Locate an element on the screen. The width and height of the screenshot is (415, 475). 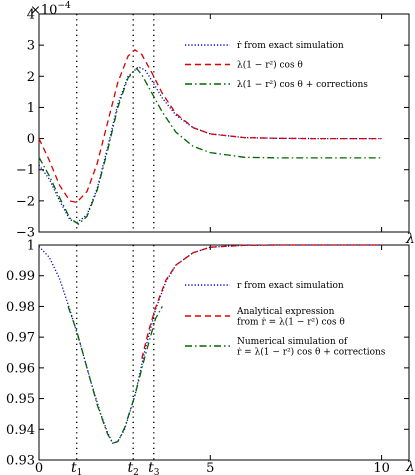
y-tick-label: 0.93 is located at coordinates (20, 461).